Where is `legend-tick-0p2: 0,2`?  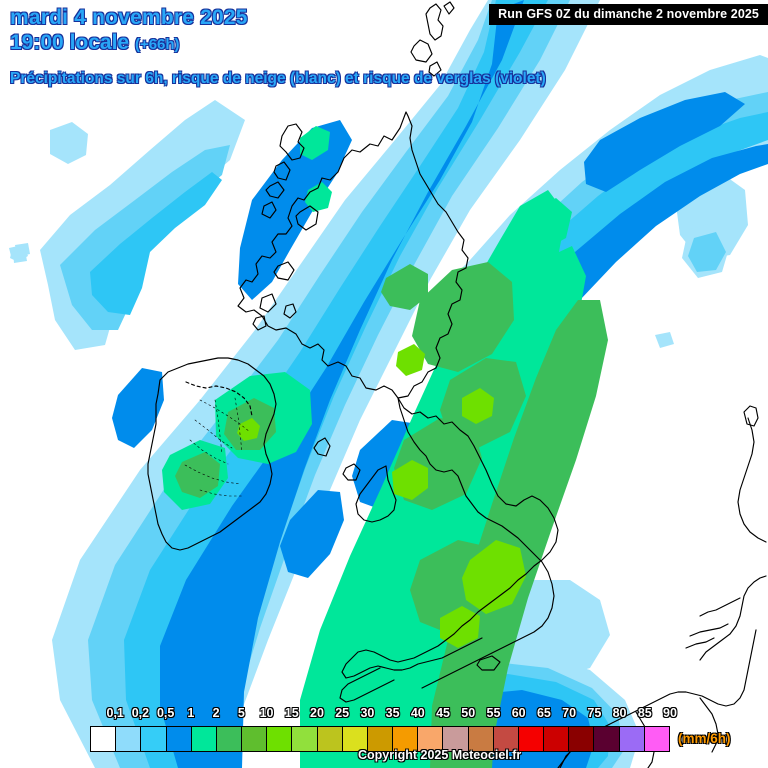 legend-tick-0p2: 0,2 is located at coordinates (140, 713).